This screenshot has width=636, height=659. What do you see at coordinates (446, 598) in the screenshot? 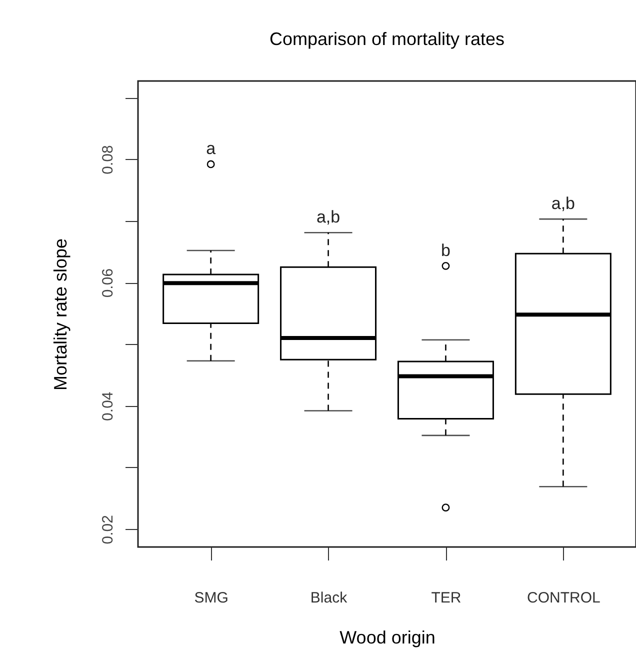
I see `x-tick-label: TER` at bounding box center [446, 598].